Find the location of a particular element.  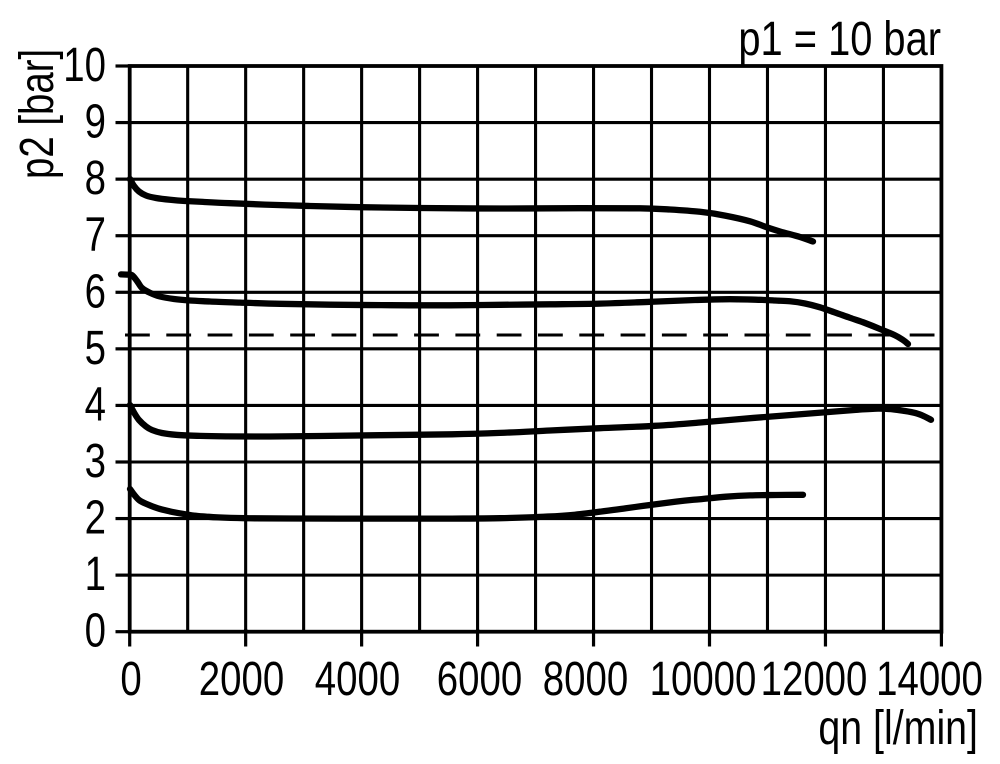

svg-text: 4 is located at coordinates (95, 404).